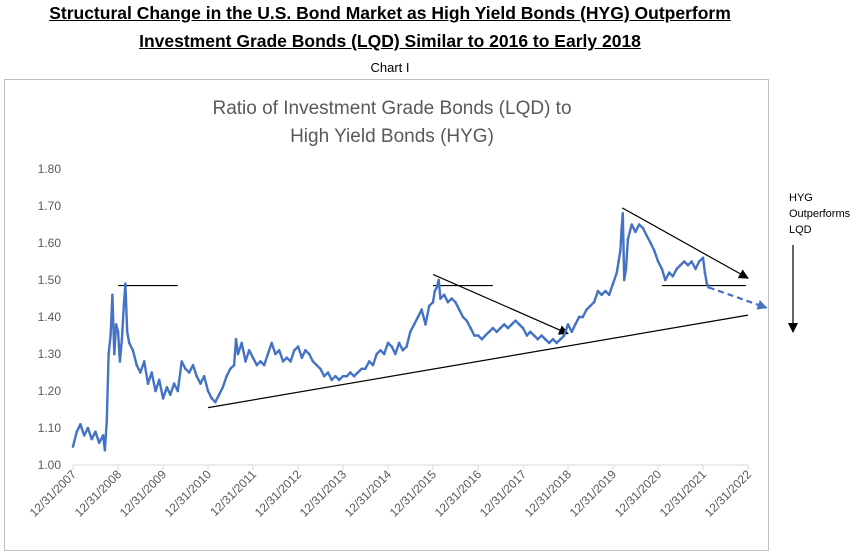  Describe the element at coordinates (50, 243) in the screenshot. I see `y-tick-label: 1.60` at that location.